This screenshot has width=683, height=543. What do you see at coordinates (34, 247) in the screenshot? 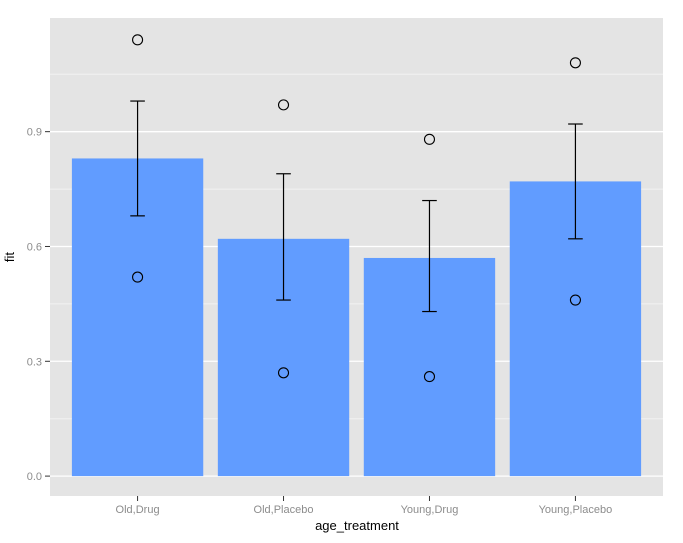
I see `y-tick-label: 0.6` at bounding box center [34, 247].